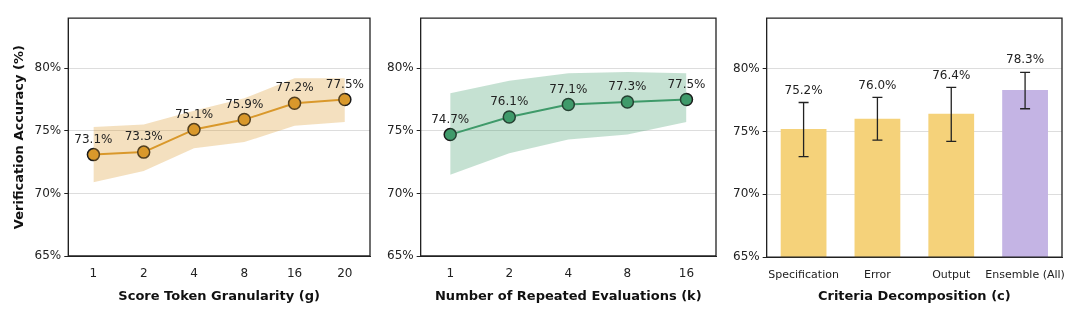 This screenshot has height=320, width=1080. I want to click on y-axis-title: Verification Accuracy (%), so click(19, 137).